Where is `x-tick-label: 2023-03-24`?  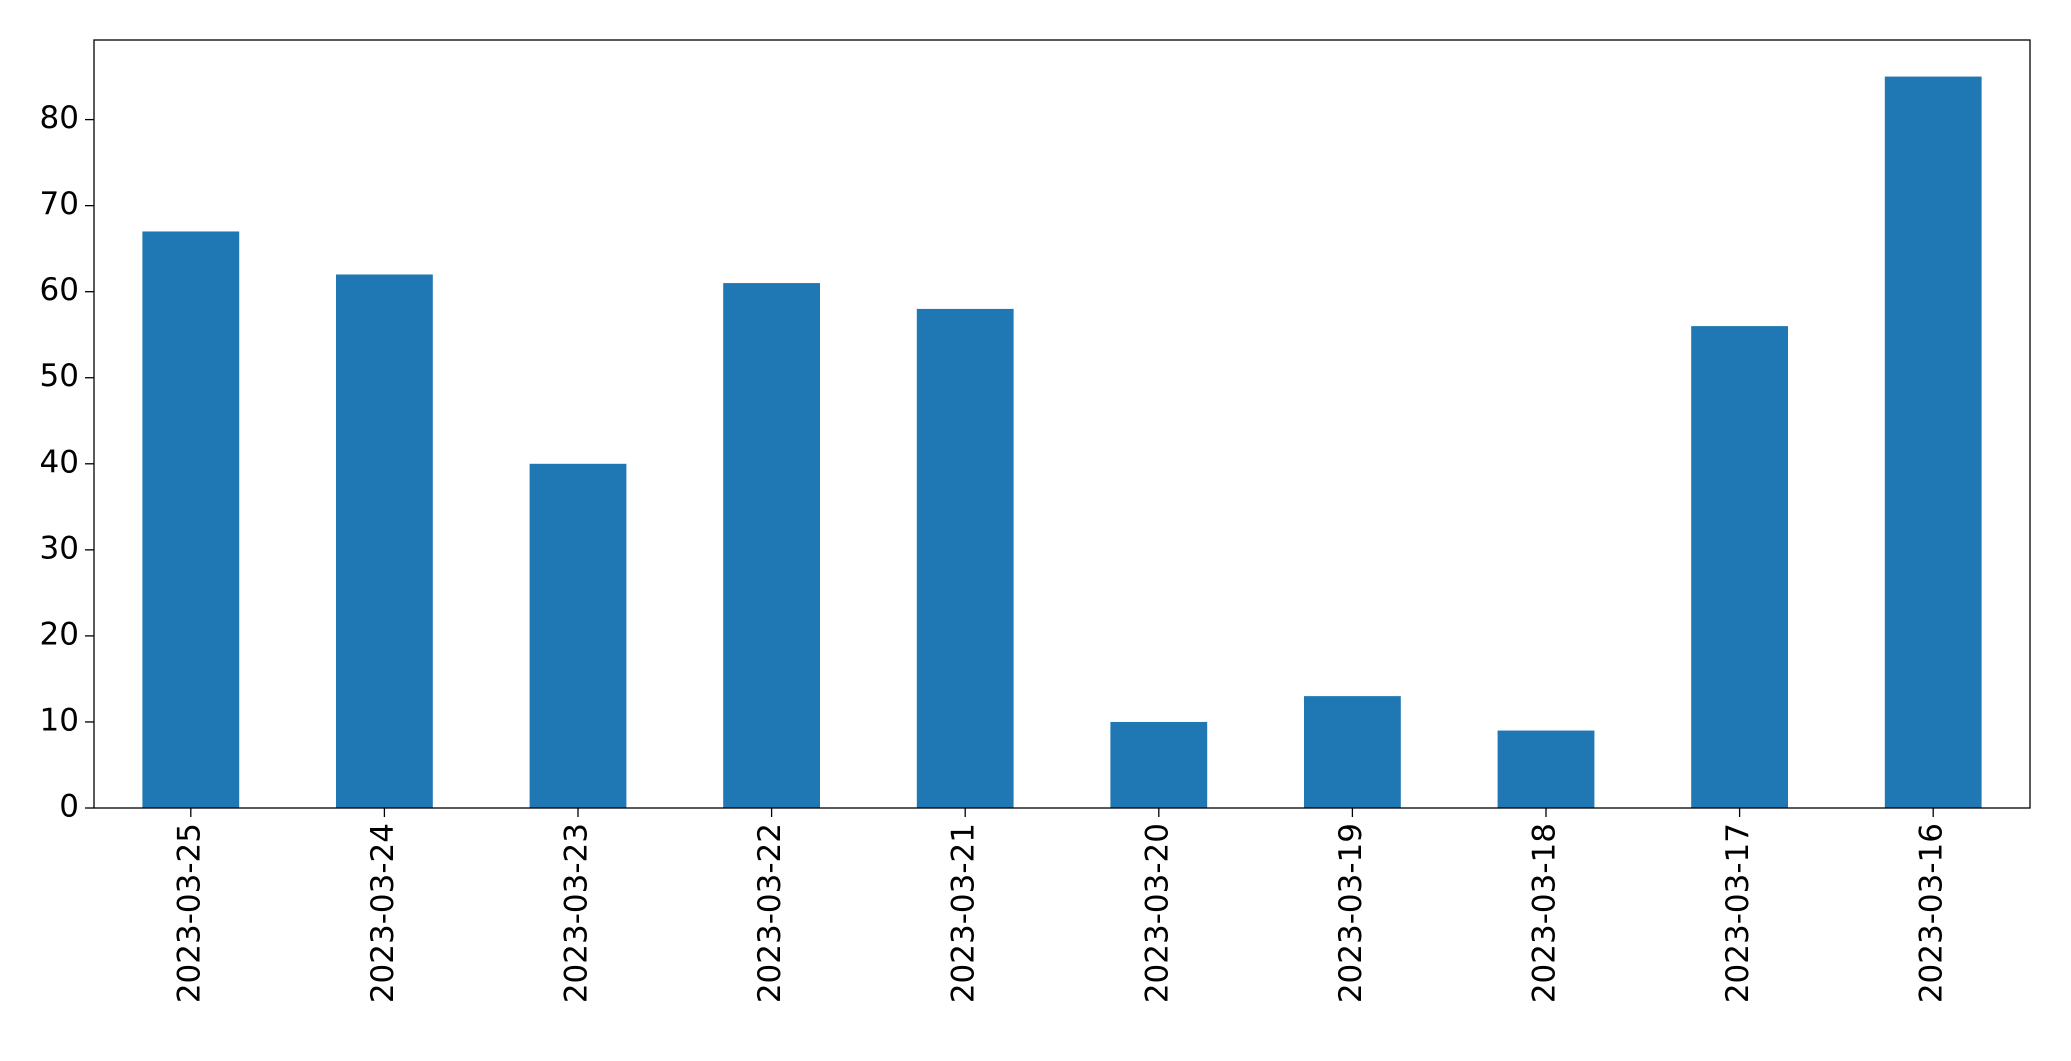 x-tick-label: 2023-03-24 is located at coordinates (383, 913).